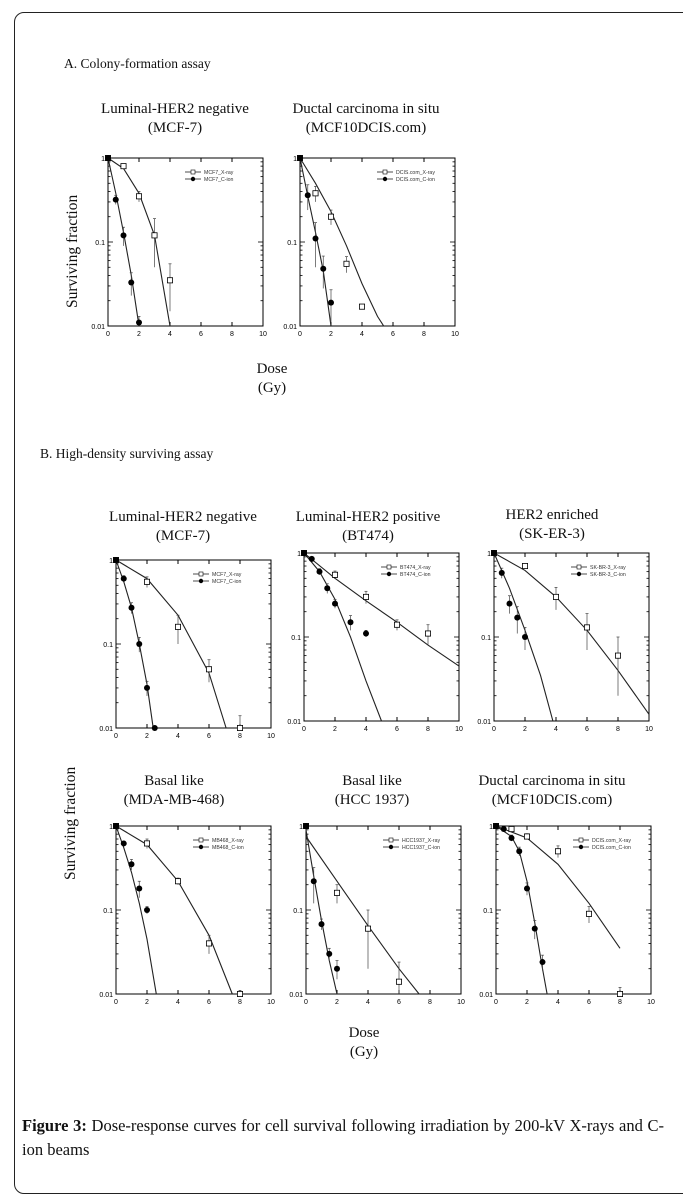 This screenshot has height=1194, width=683. What do you see at coordinates (366, 128) in the screenshot?
I see `chart-title-line2: (MCF10DCIS.com)` at bounding box center [366, 128].